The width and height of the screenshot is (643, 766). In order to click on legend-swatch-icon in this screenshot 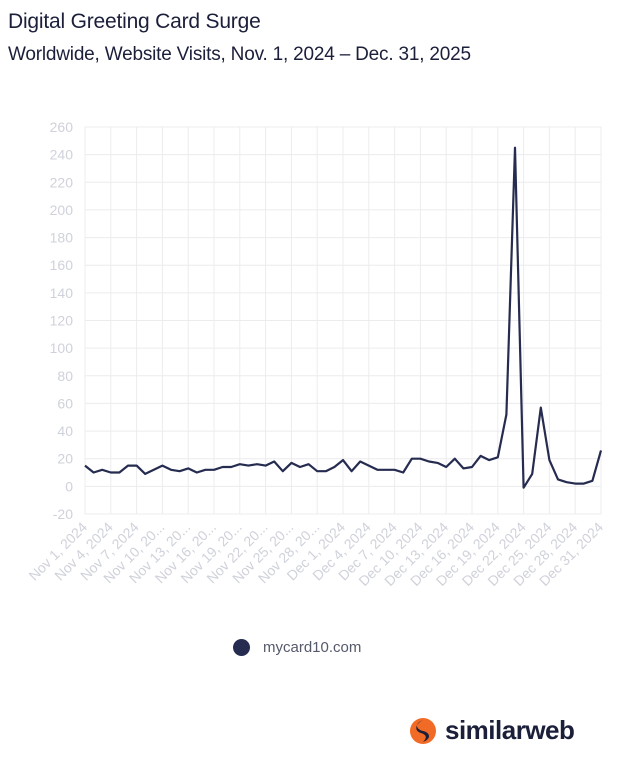, I will do `click(241, 647)`.